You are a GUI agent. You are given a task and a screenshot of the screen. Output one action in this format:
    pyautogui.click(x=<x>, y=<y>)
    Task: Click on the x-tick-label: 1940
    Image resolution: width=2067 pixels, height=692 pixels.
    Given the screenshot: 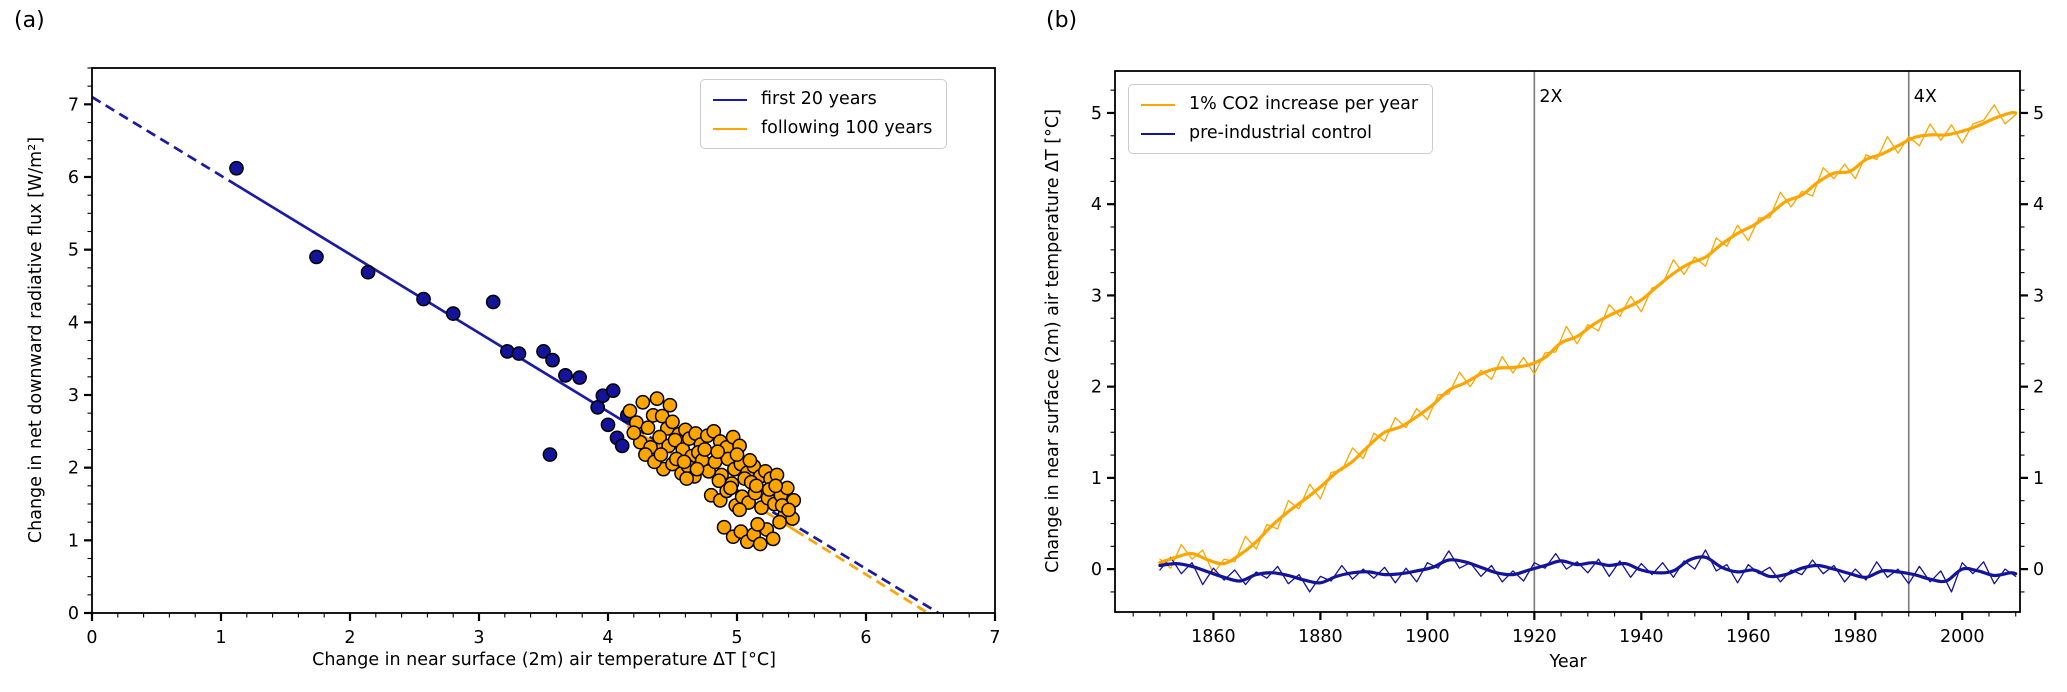 What is the action you would take?
    pyautogui.click(x=1641, y=637)
    